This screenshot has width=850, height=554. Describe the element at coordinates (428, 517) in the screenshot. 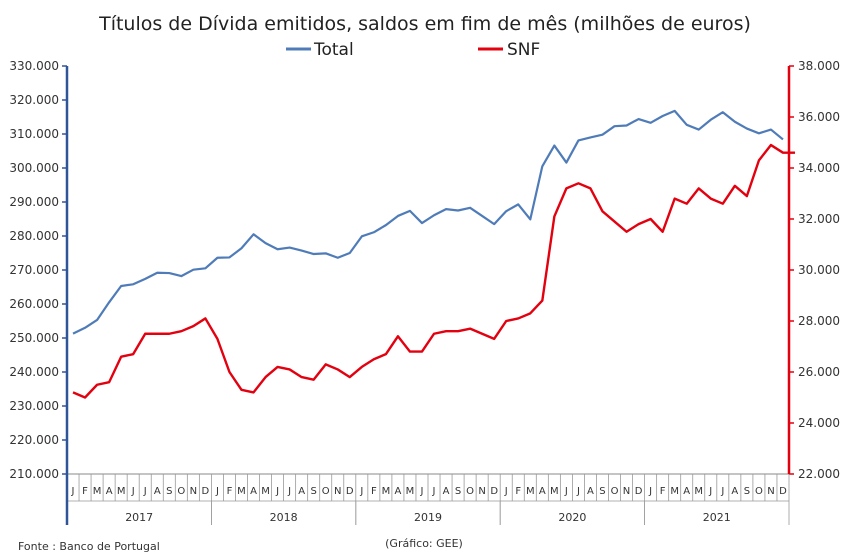

I see `year-label: 2019` at that location.